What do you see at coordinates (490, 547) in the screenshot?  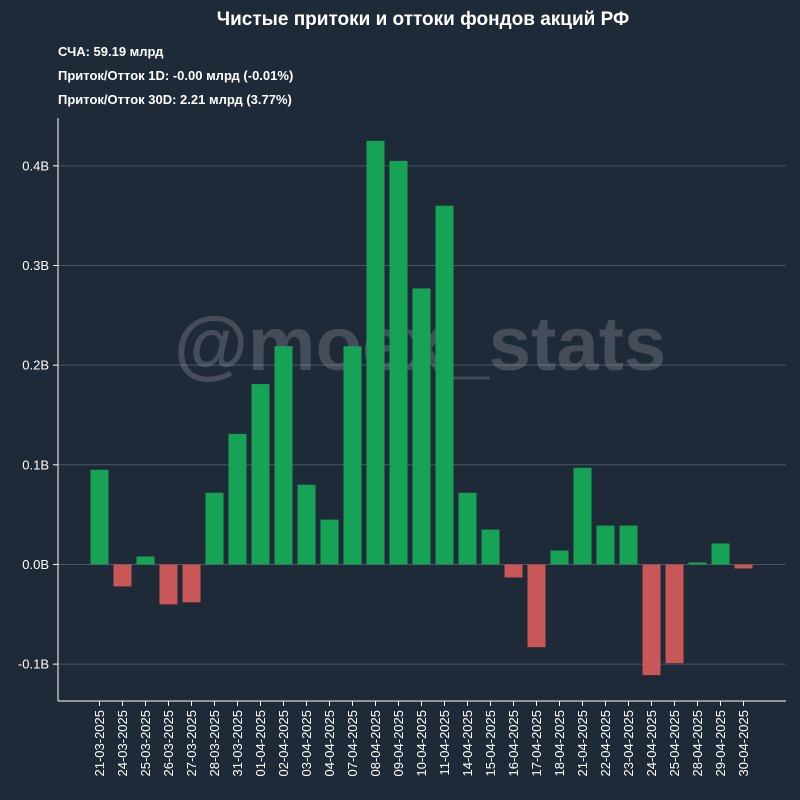 I see `bar-15-04-2025` at bounding box center [490, 547].